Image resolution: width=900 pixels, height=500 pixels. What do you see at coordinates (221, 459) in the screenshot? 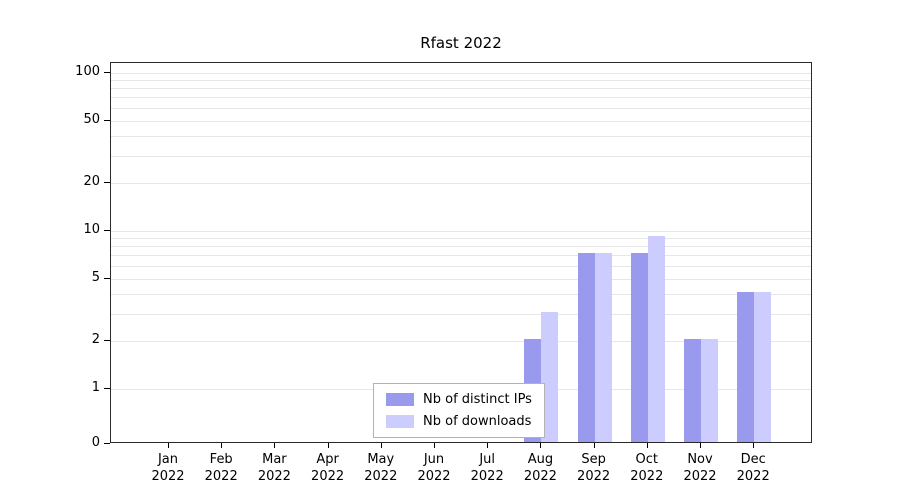
I see `x-tick-month: Feb` at bounding box center [221, 459].